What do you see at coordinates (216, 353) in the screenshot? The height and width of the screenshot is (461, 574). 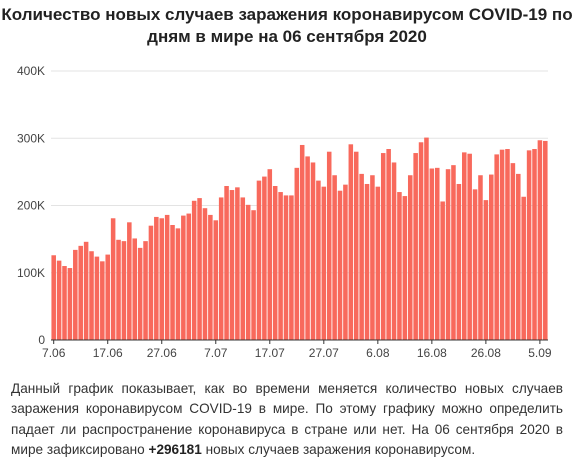 I see `x-tick-label: 7.07` at bounding box center [216, 353].